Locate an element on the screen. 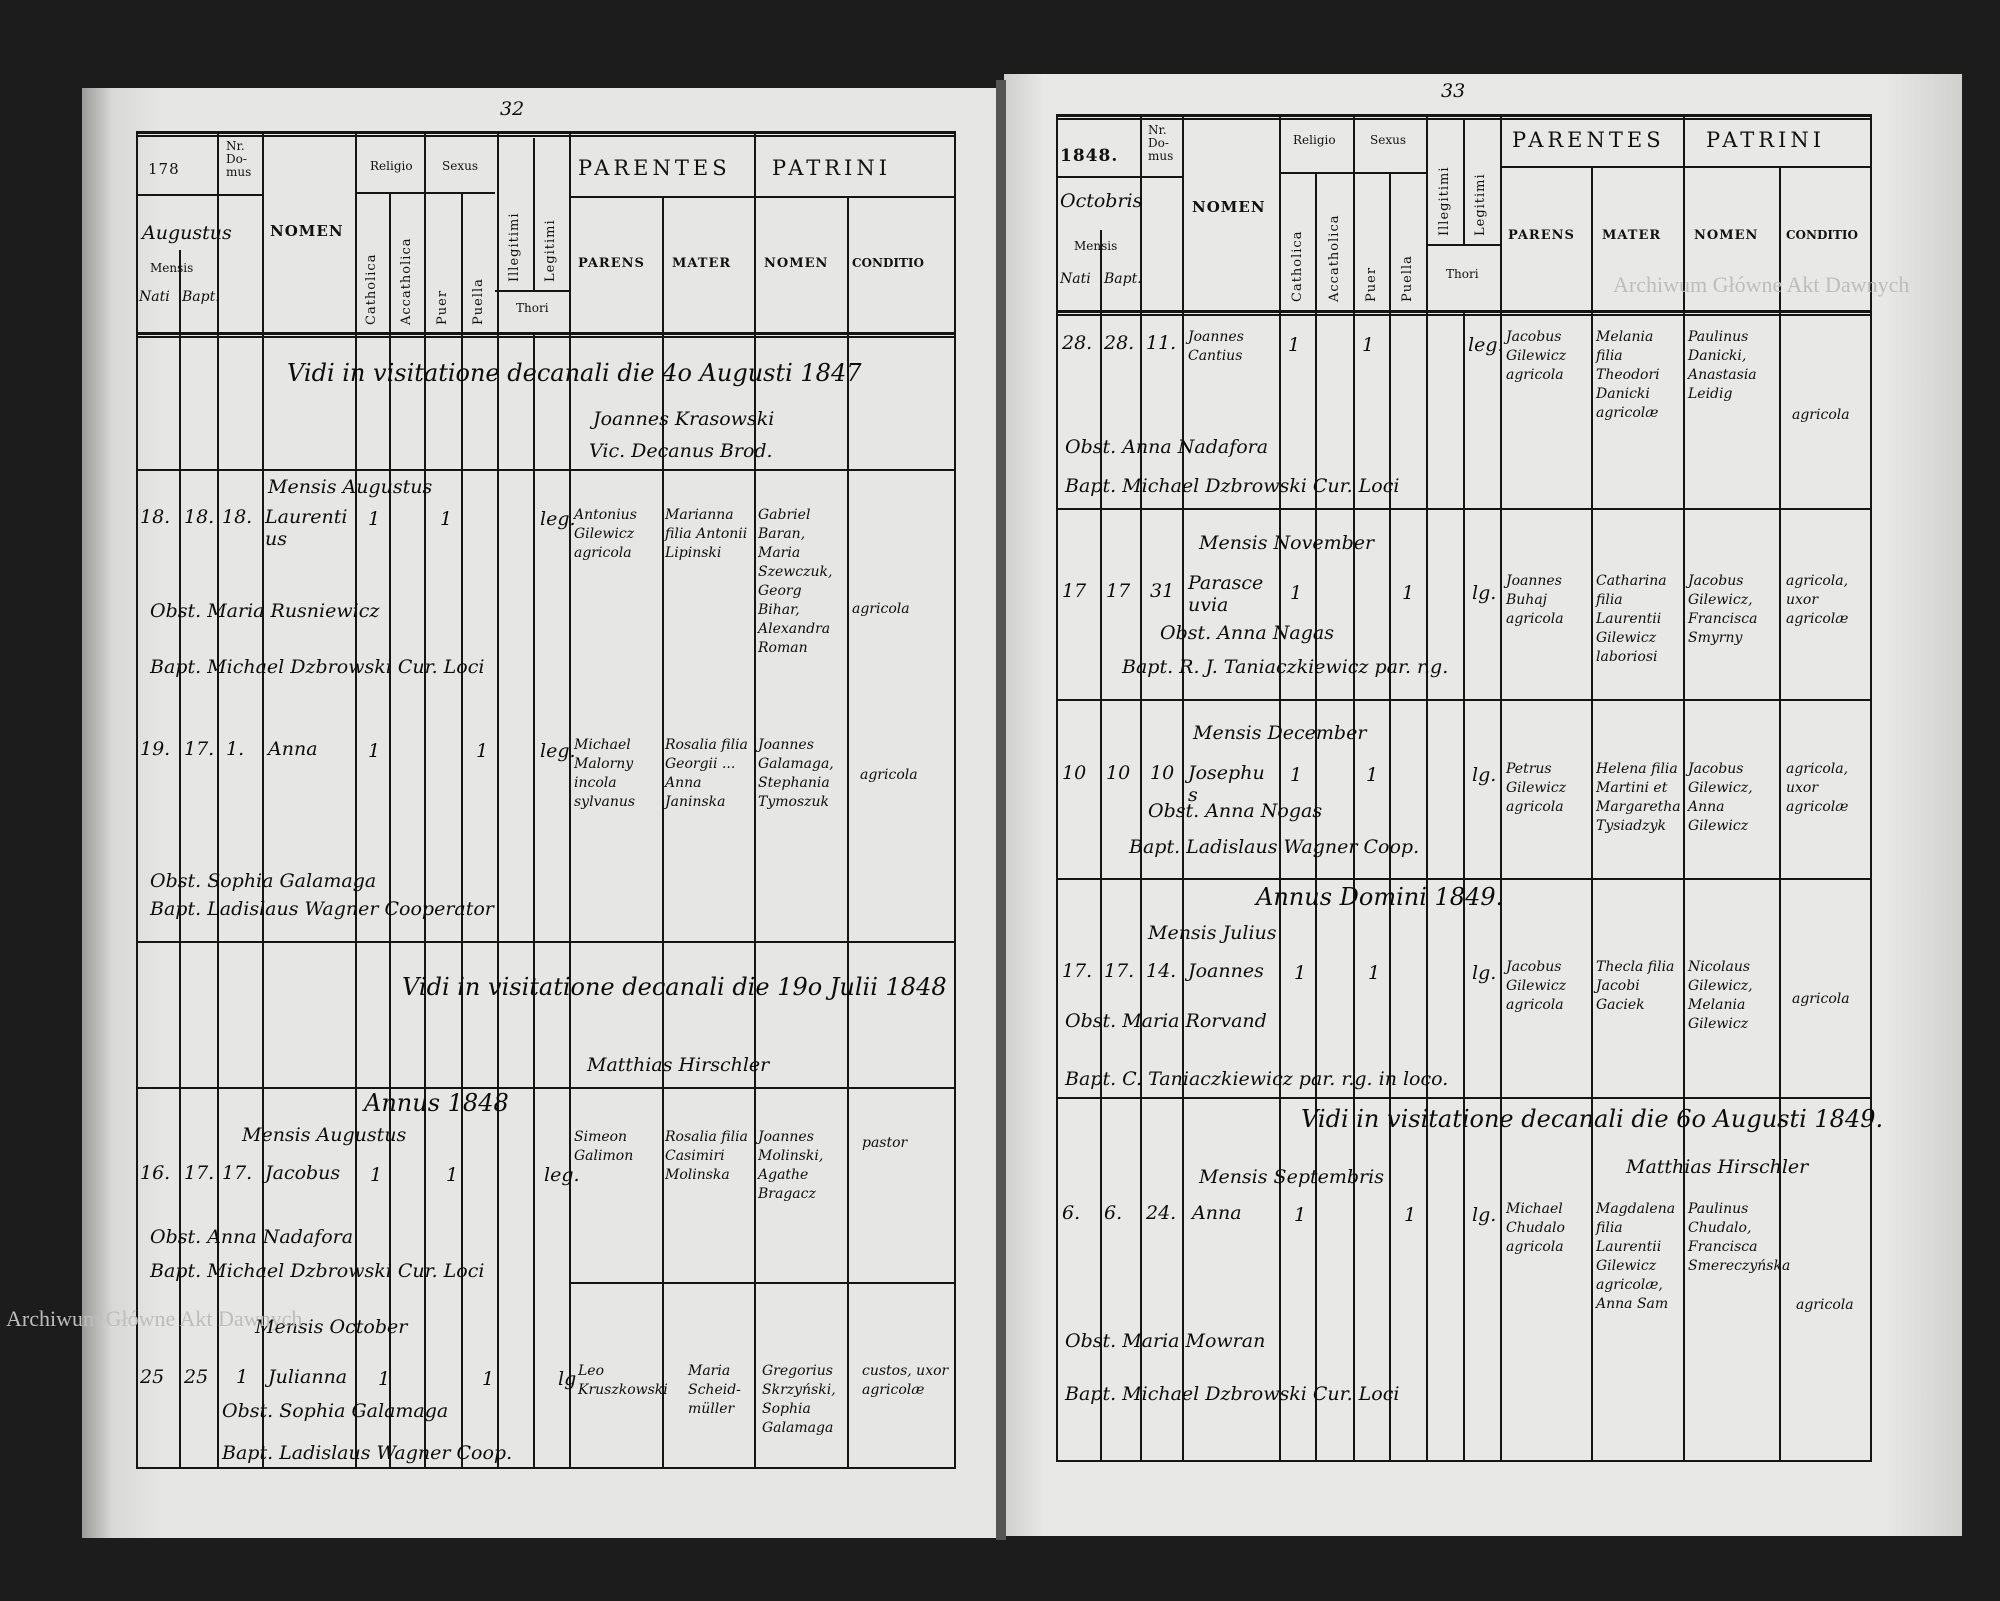 The height and width of the screenshot is (1601, 2000). entry-patrini: Paulinus Danicki, Anastasia Leidig is located at coordinates (1722, 365).